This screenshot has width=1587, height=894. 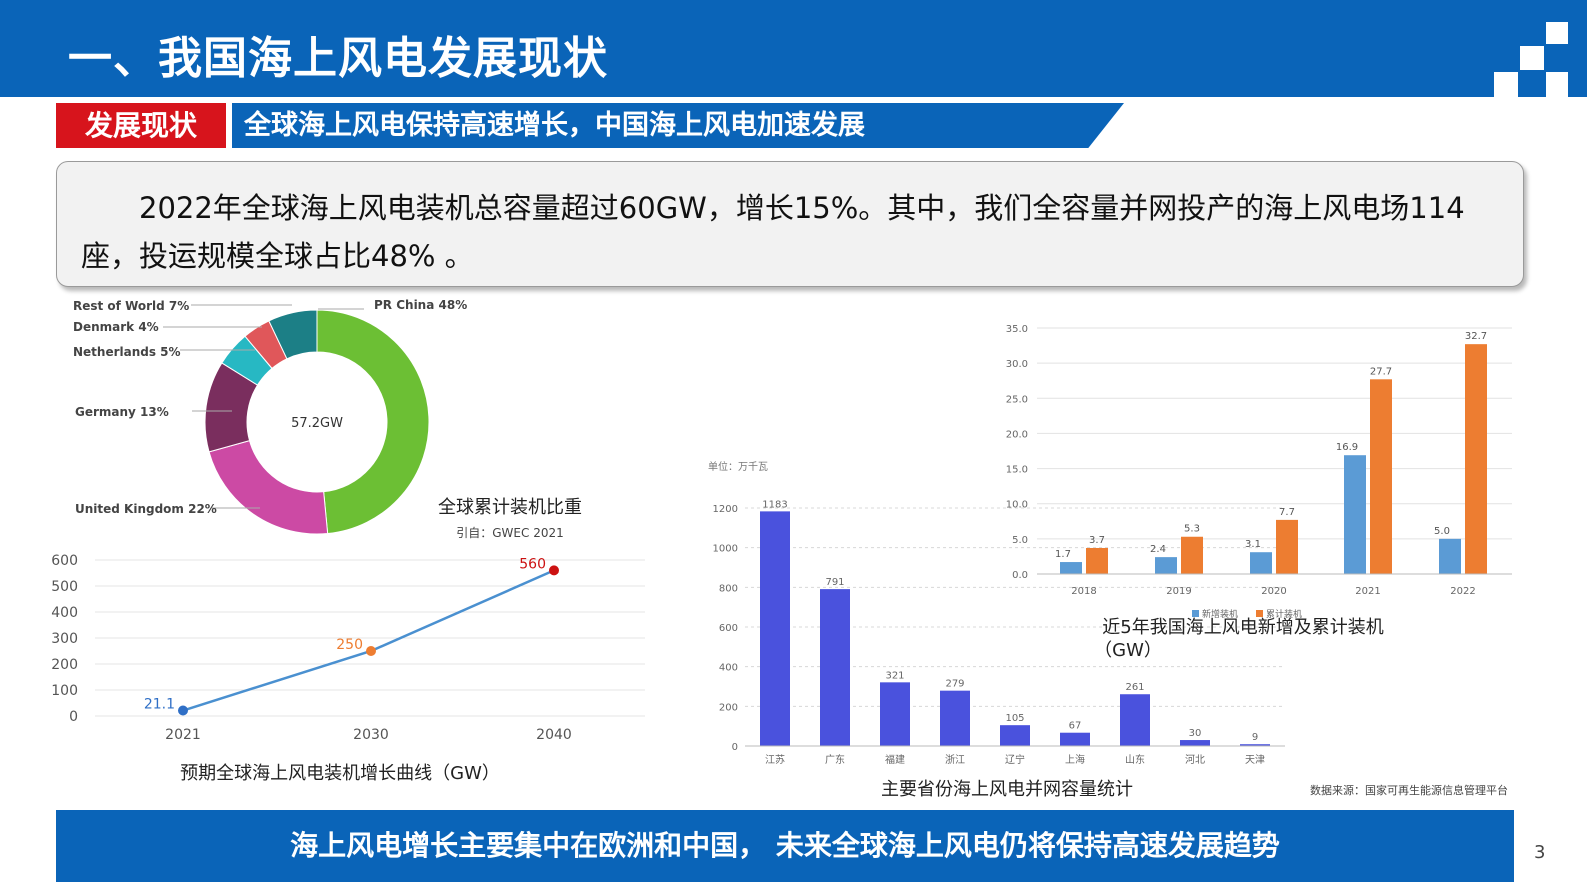 What do you see at coordinates (1075, 726) in the screenshot?
I see `province-data-label: 67` at bounding box center [1075, 726].